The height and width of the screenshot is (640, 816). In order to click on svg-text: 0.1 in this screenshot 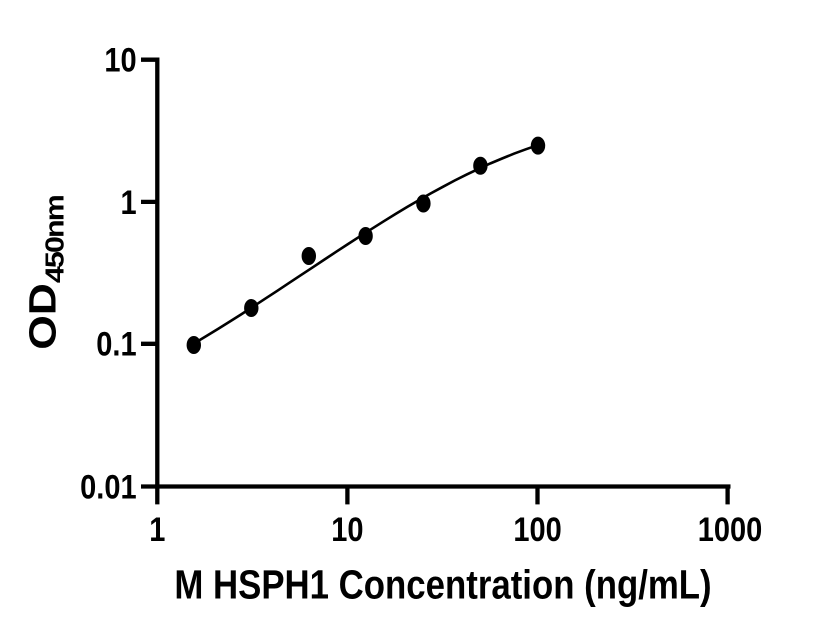, I will do `click(116, 343)`.